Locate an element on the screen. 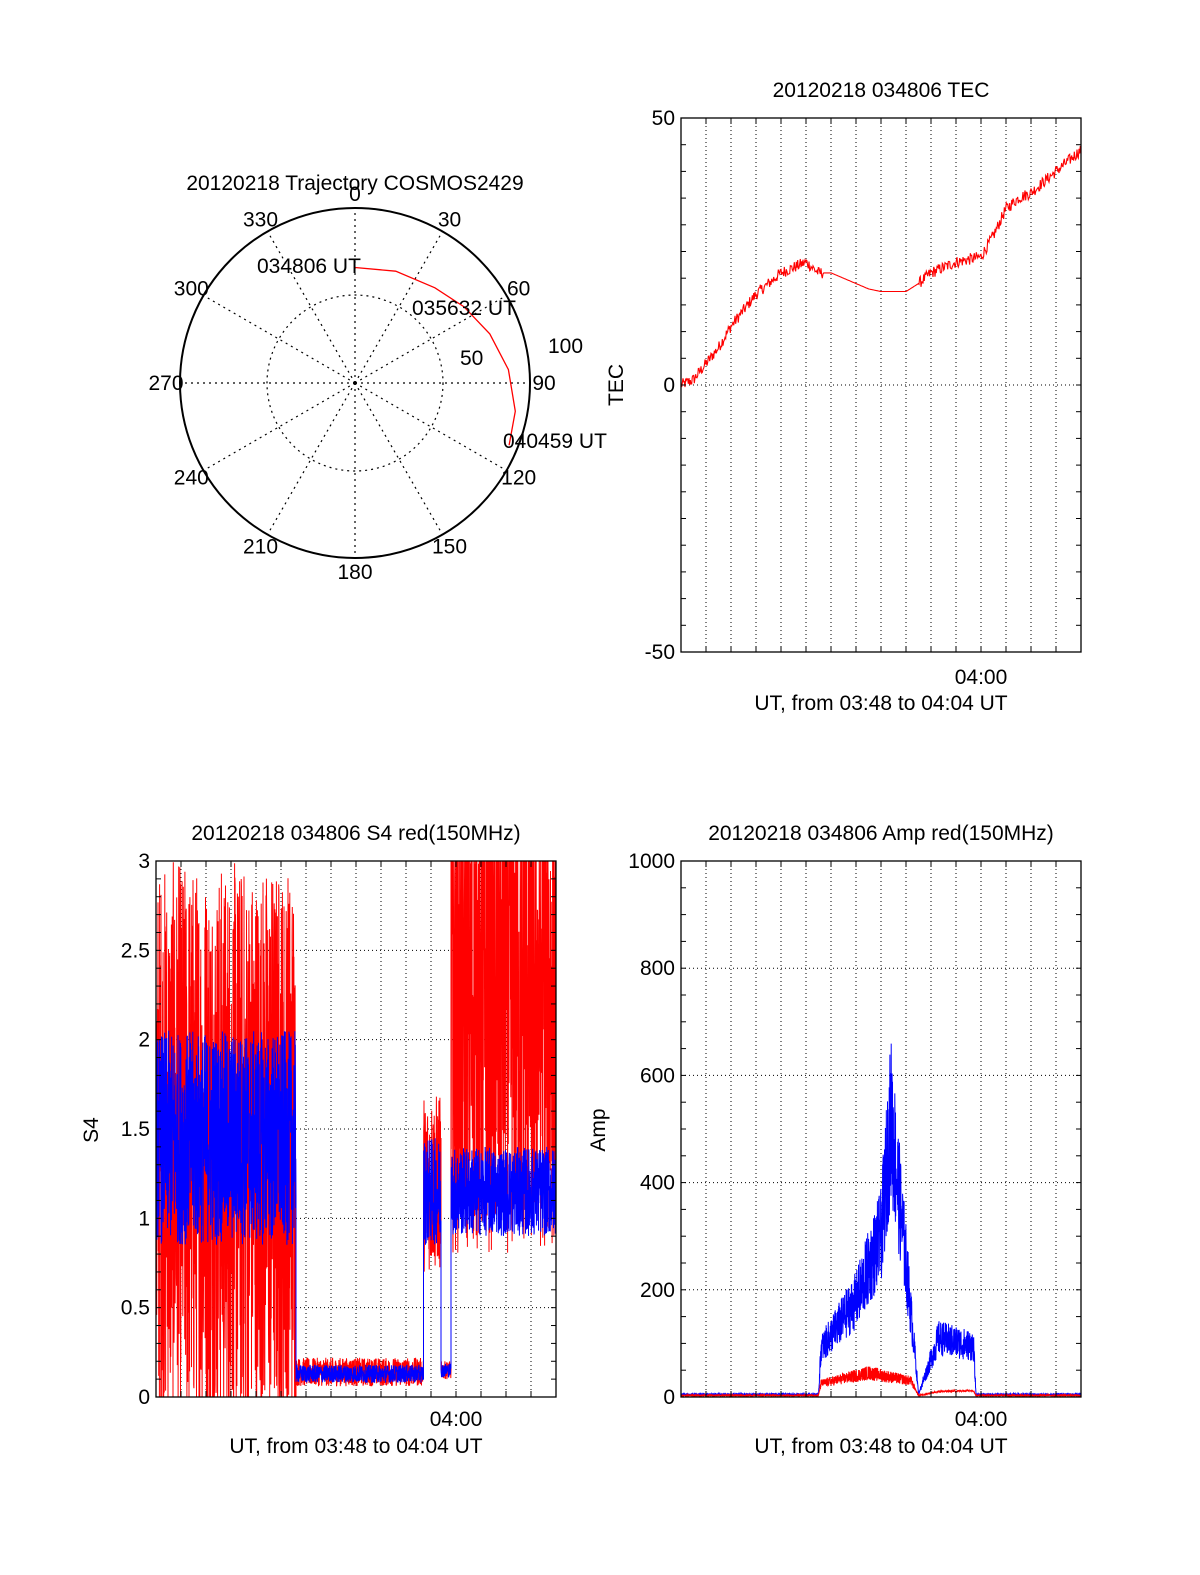  s4-series-blue is located at coordinates (356, 1207).